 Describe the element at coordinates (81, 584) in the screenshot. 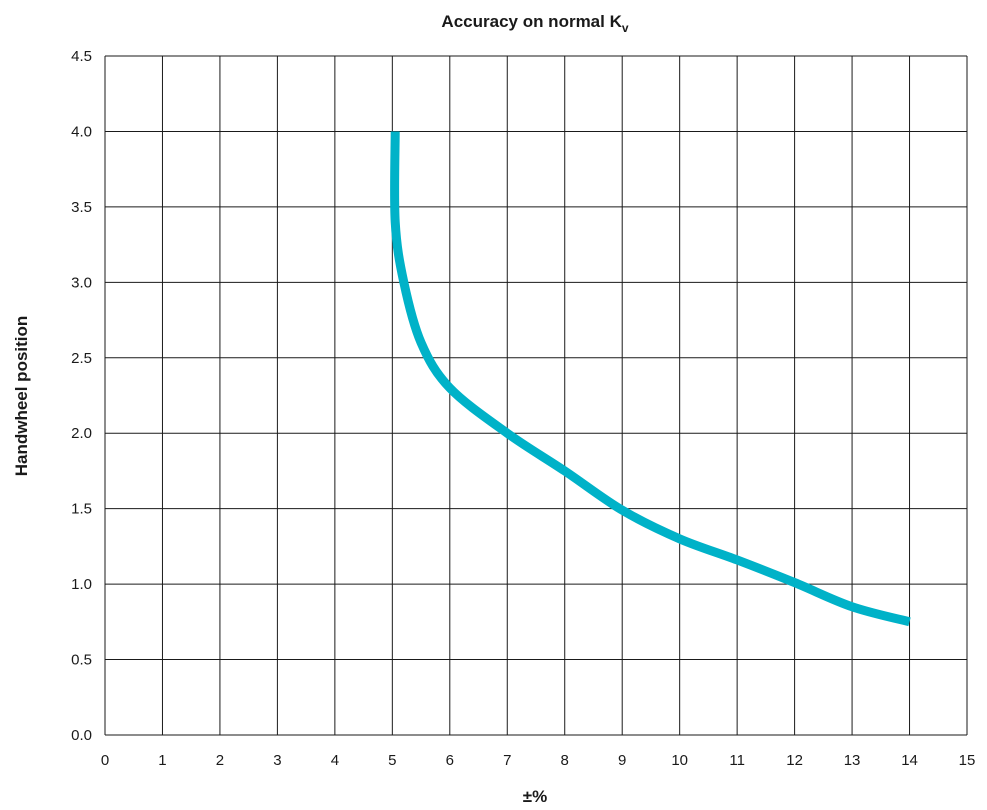

I see `y-tick-label: 1.0` at that location.